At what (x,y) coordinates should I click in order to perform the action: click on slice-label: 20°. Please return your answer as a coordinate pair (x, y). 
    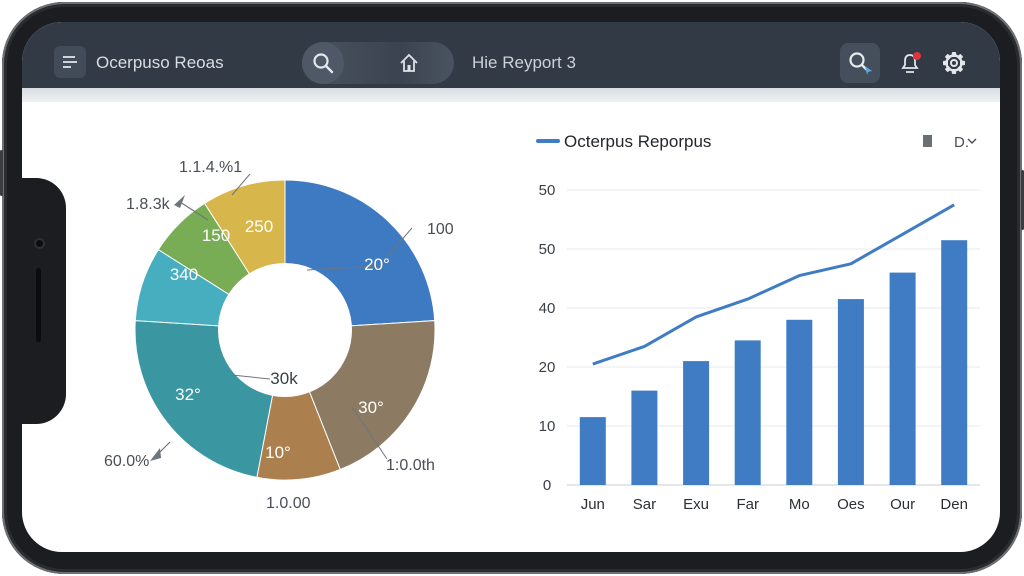
    Looking at the image, I should click on (377, 264).